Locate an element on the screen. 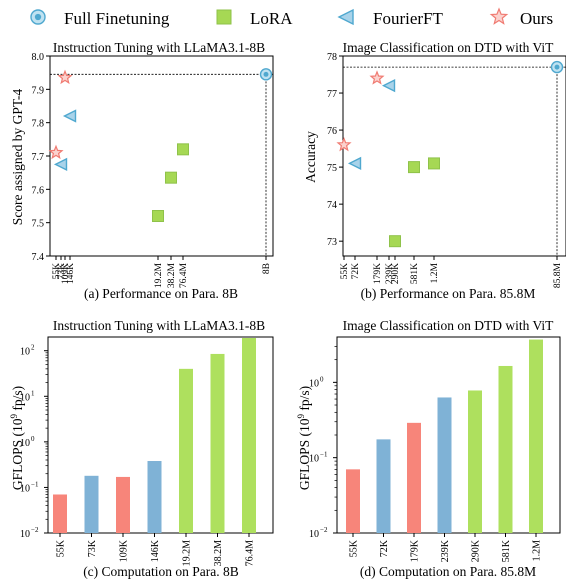  chart-d-xtick-label: 55K is located at coordinates (354, 548).